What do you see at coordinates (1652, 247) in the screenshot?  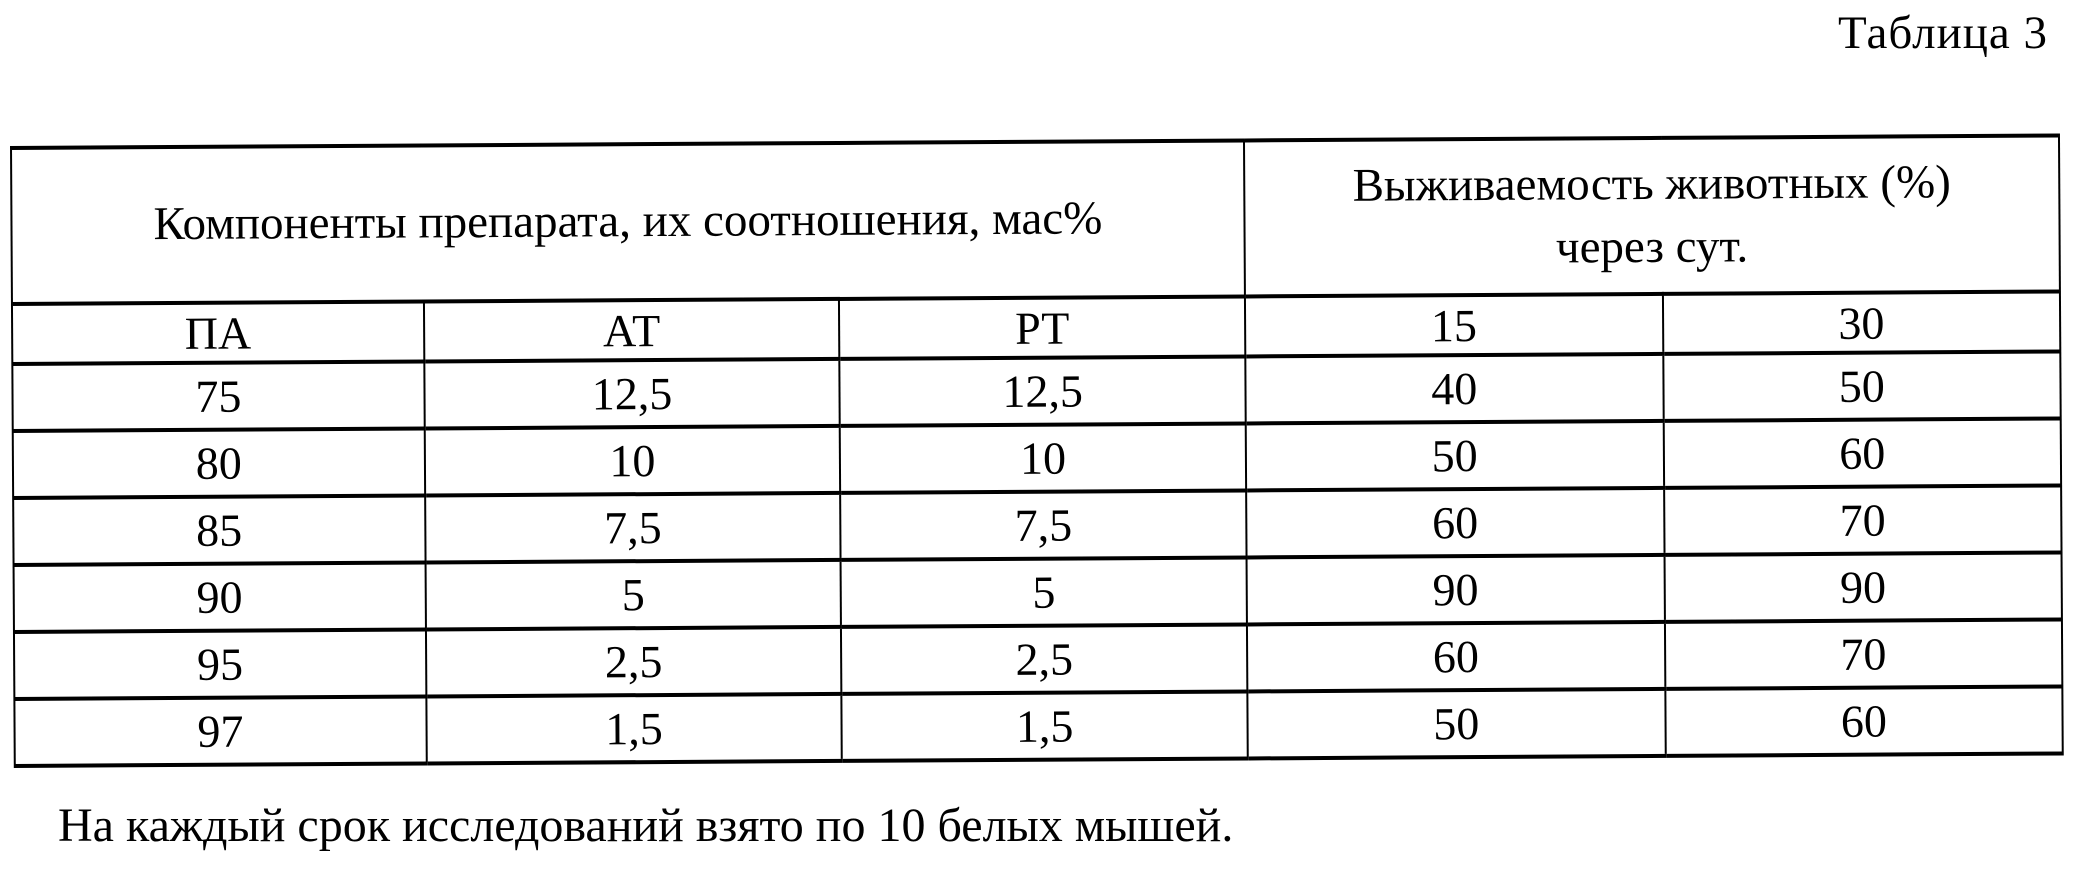 I see `header-survival-line2: через сут.` at bounding box center [1652, 247].